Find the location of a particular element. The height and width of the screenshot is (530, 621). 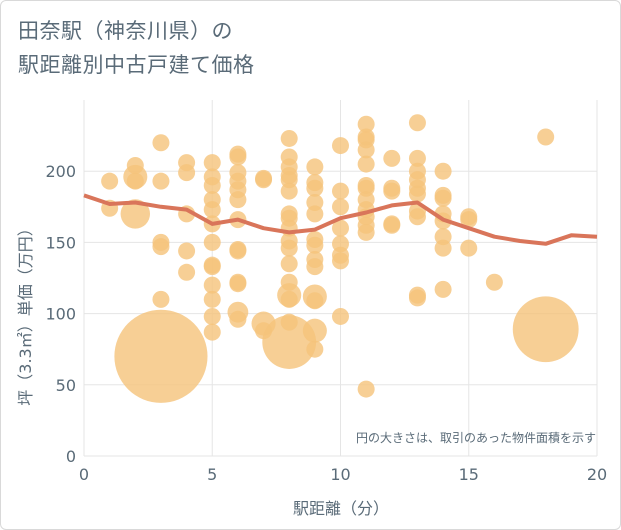

x-tick-label: 0 is located at coordinates (84, 474).